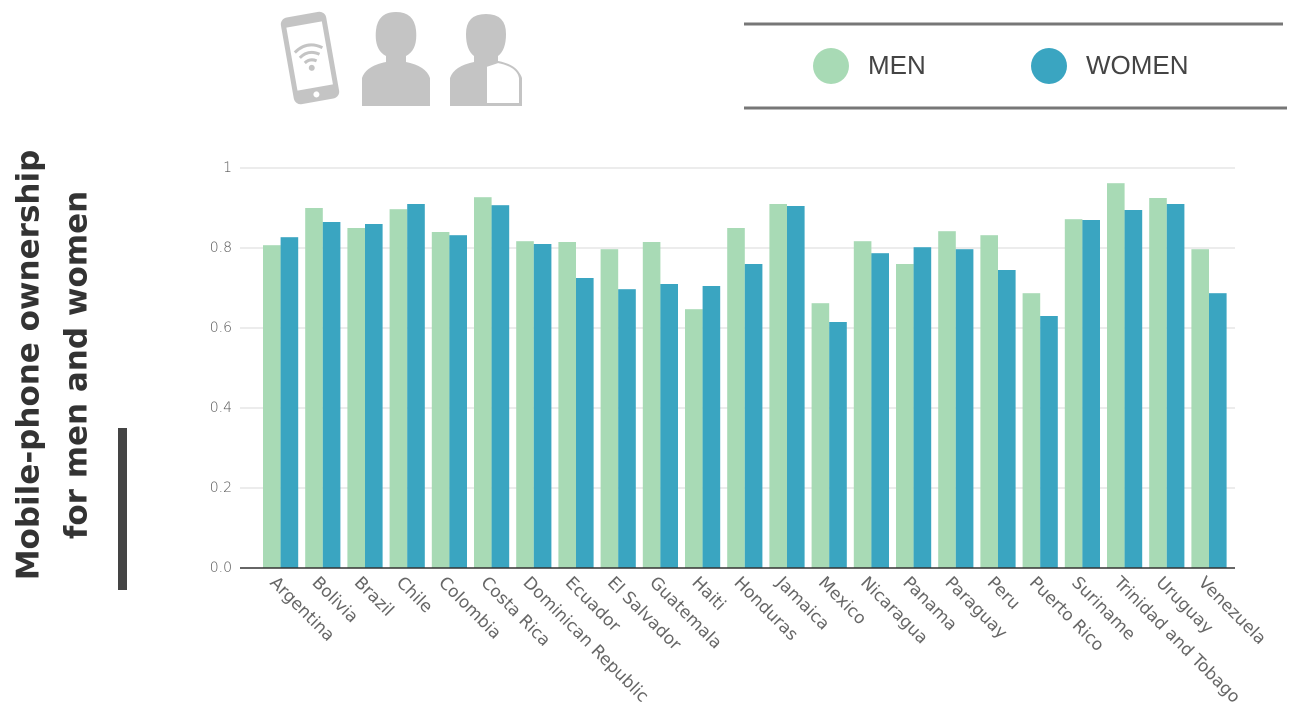 This screenshot has width=1295, height=720. I want to click on chart-title: Mobile-phone ownership, so click(29, 365).